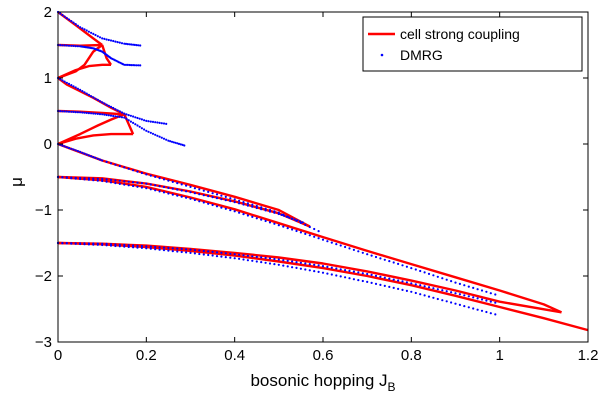 This screenshot has height=395, width=598. What do you see at coordinates (43, 210) in the screenshot?
I see `y-tick-label: −1` at bounding box center [43, 210].